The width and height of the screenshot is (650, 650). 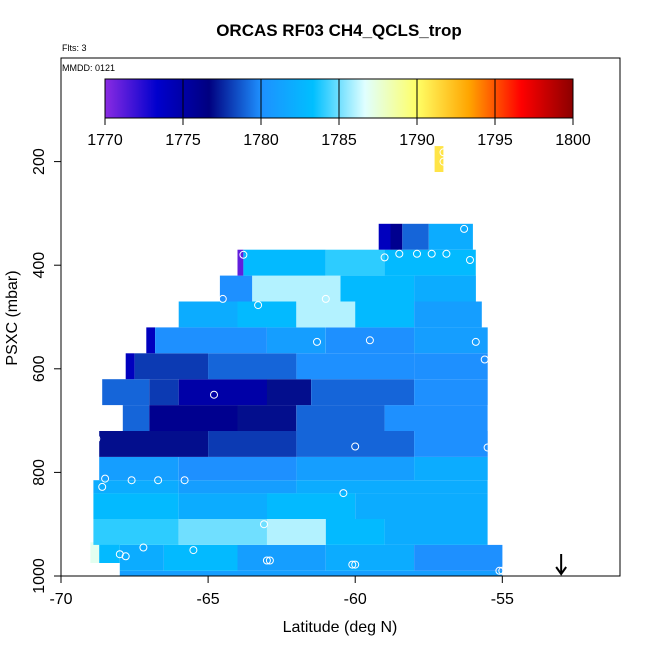 What do you see at coordinates (39, 472) in the screenshot?
I see `y-tick-label: 800` at bounding box center [39, 472].